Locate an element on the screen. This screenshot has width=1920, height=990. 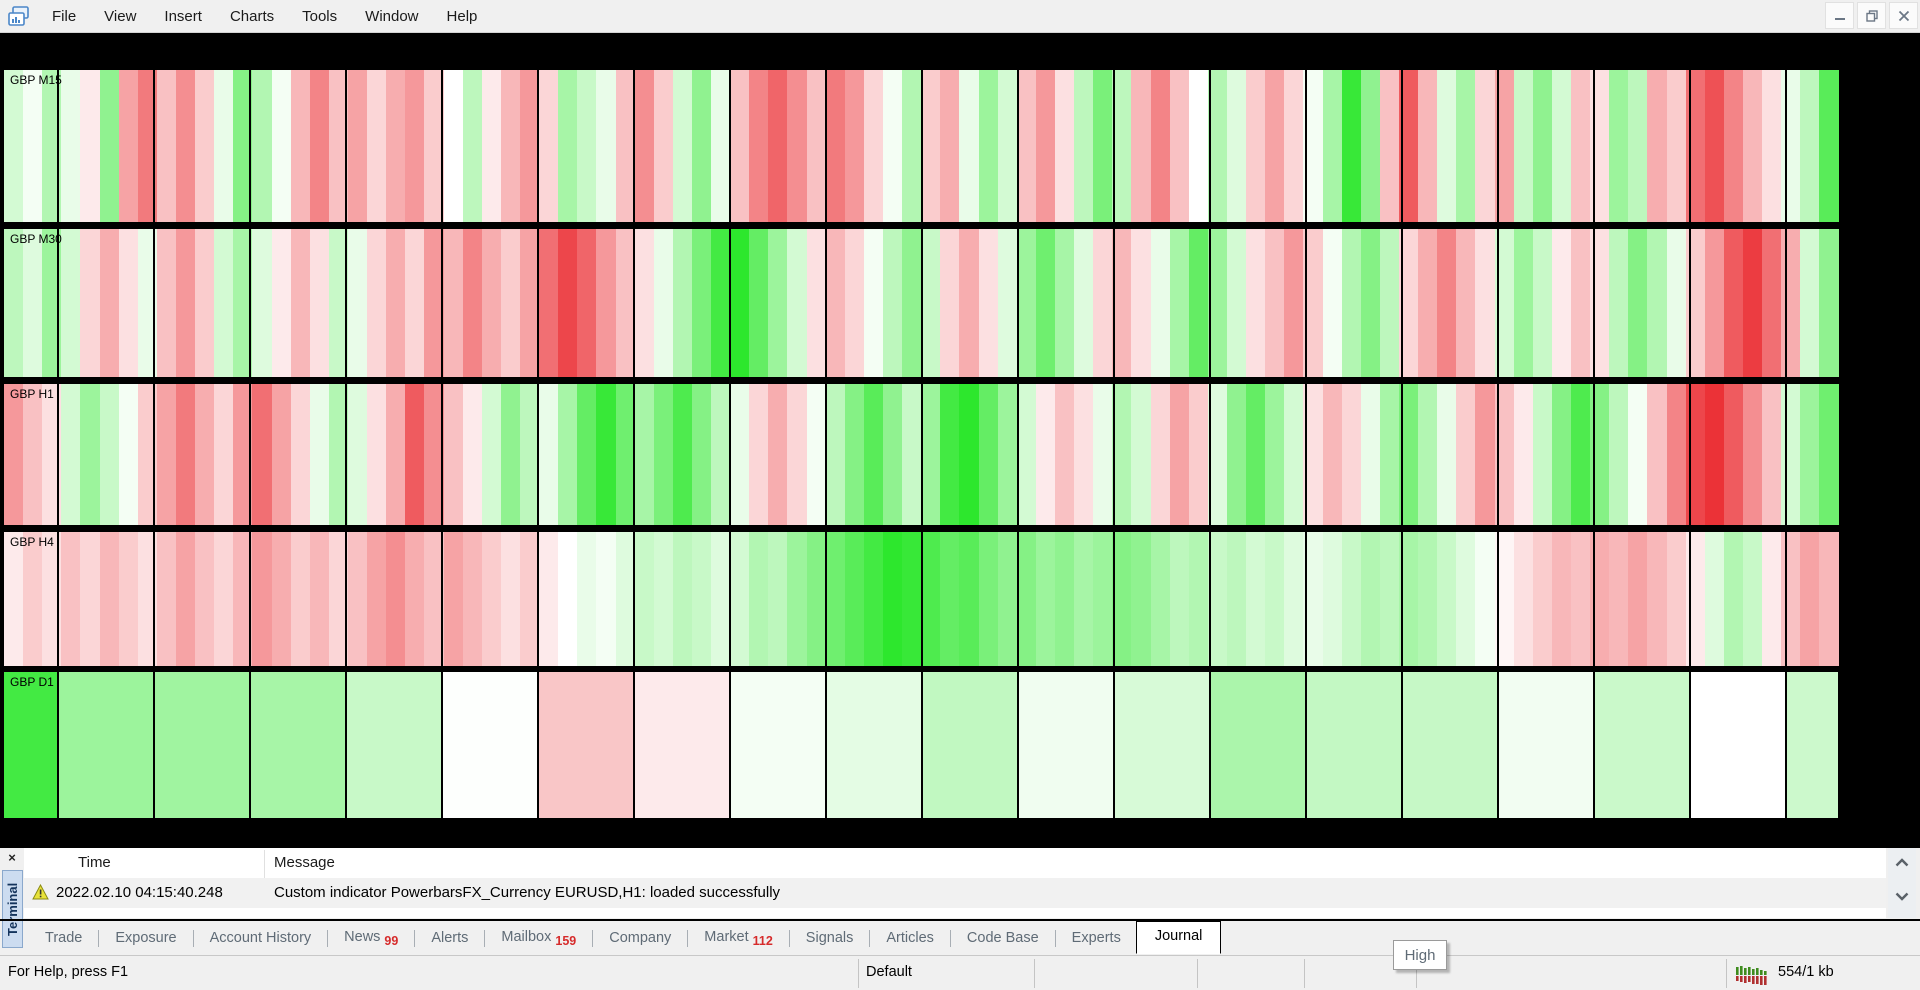
band-gbp-h1 is located at coordinates (921, 454).